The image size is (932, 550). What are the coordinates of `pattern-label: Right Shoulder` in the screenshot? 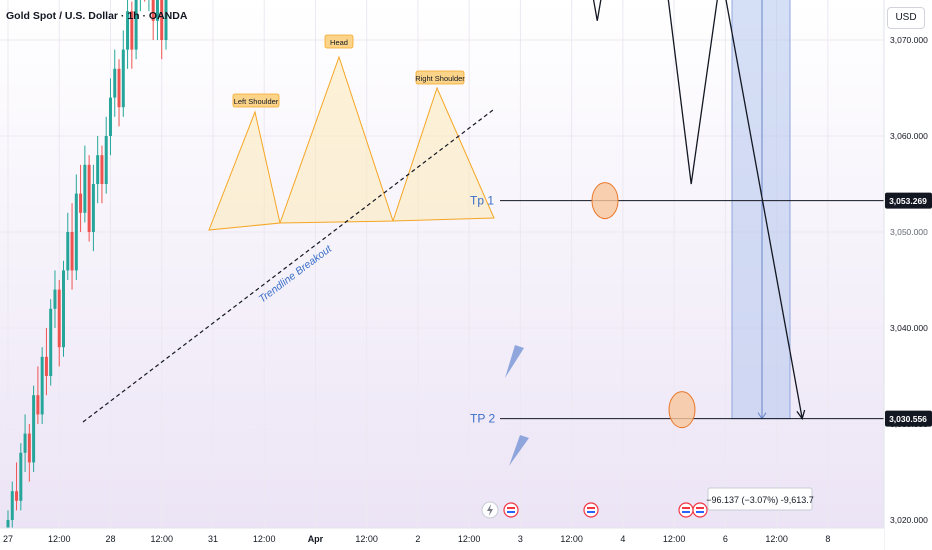 It's located at (440, 78).